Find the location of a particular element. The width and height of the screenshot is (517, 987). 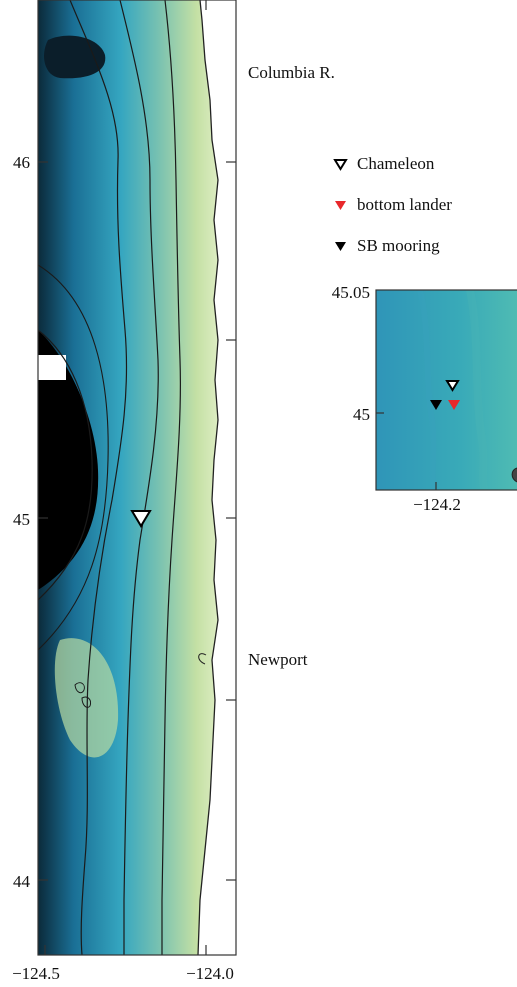

inset-lat-tick-45: 45 is located at coordinates (361, 414).